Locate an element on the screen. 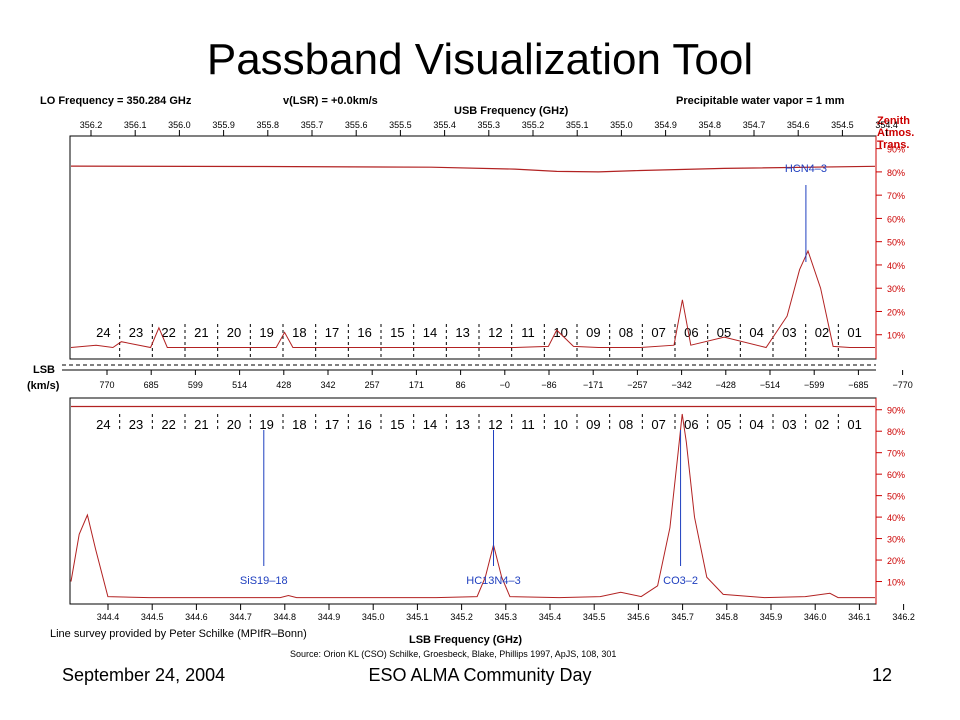  usb-tick-label: 356.1 is located at coordinates (135, 125).